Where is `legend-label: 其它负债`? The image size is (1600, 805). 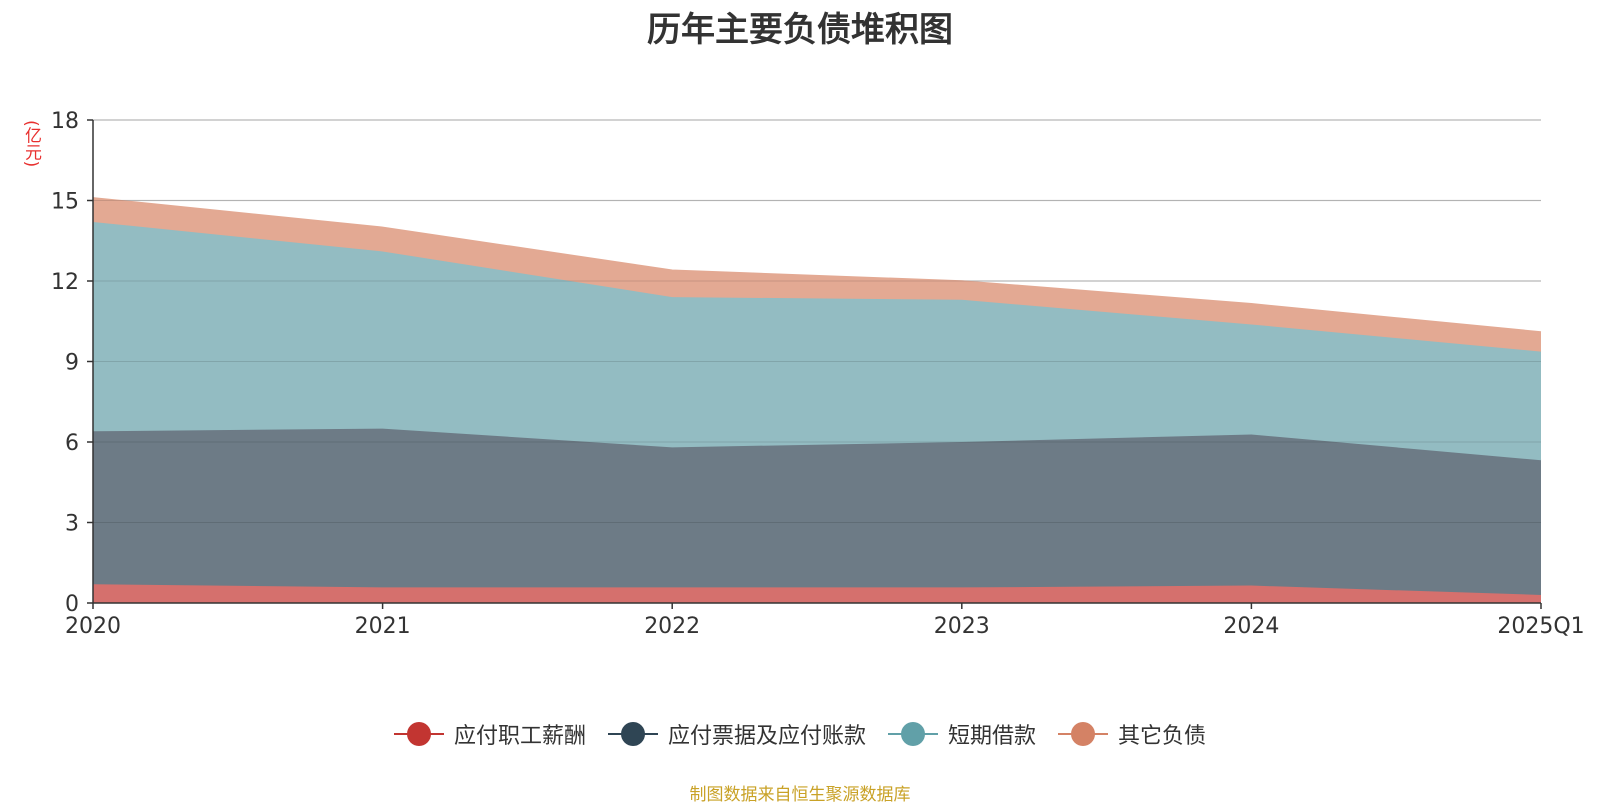
legend-label: 其它负债 is located at coordinates (1162, 736).